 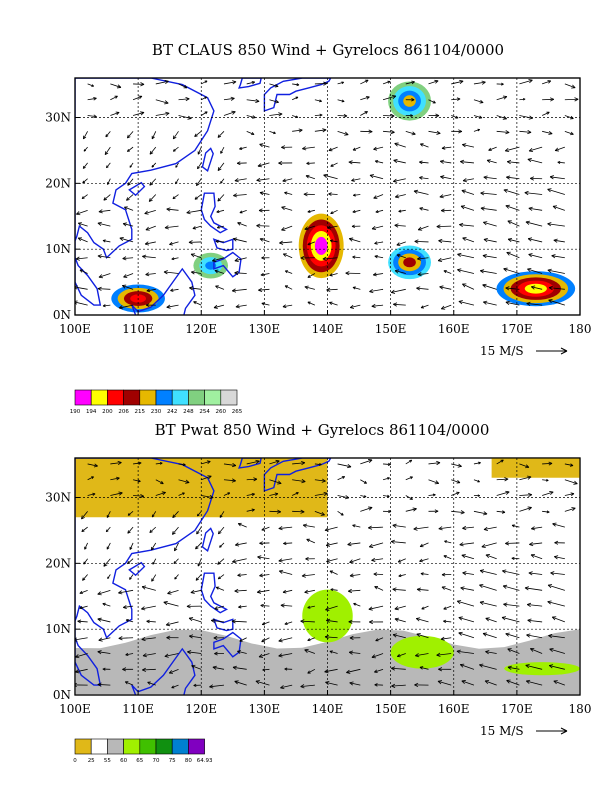 What do you see at coordinates (207, 159) in the screenshot?
I see `coastline-segment` at bounding box center [207, 159].